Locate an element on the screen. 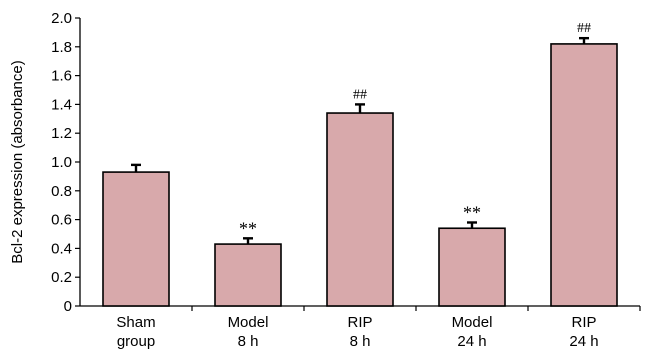 Image resolution: width=646 pixels, height=355 pixels. category-labels: Sham group Model 8 h RIP 8 h Model 24 h RIP 24 h is located at coordinates (357, 332).